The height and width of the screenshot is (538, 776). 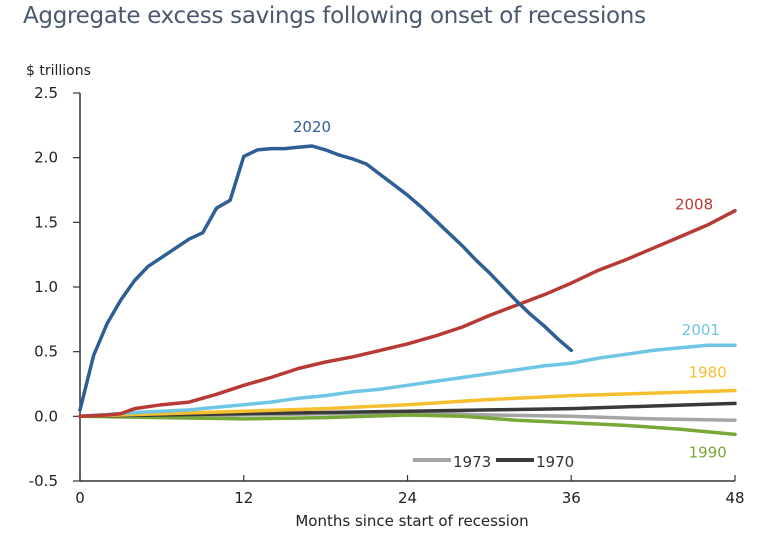 What do you see at coordinates (46, 416) in the screenshot?
I see `y-tick-label: 0.0` at bounding box center [46, 416].